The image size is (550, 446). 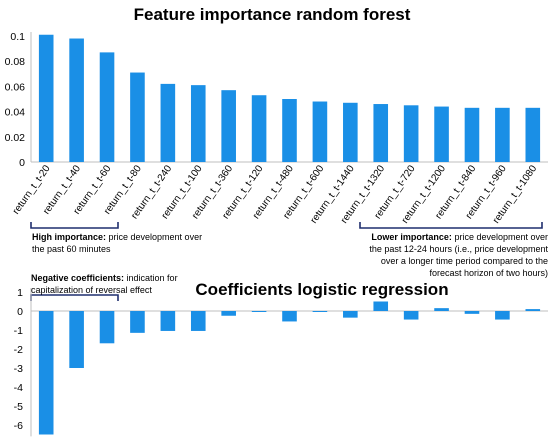 I want to click on high-importance-bracket, so click(x=74, y=225).